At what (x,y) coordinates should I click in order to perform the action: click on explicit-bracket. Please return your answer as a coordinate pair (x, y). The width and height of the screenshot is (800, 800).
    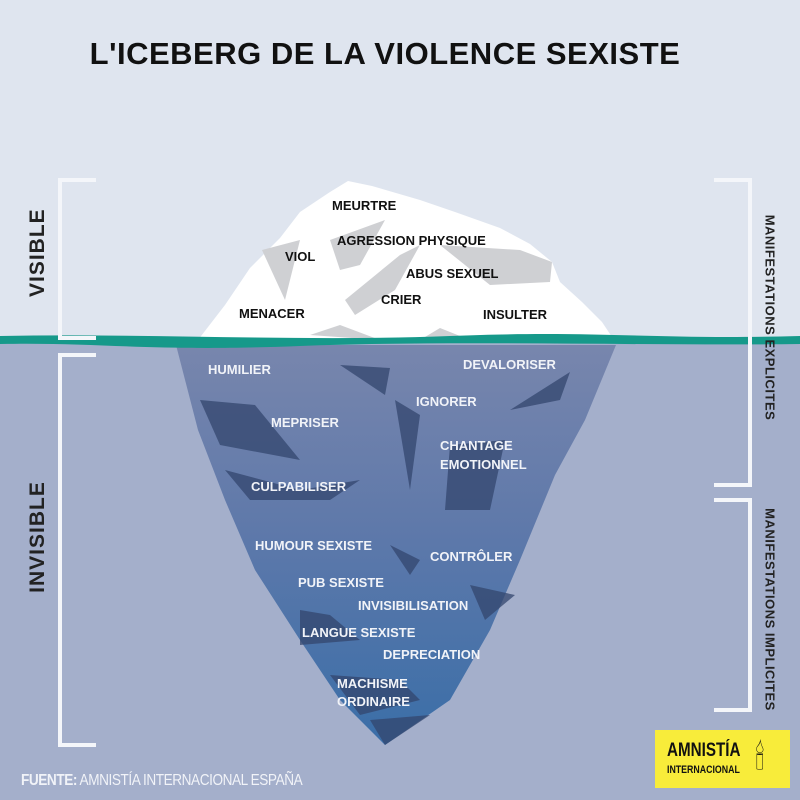
    Looking at the image, I should click on (733, 332).